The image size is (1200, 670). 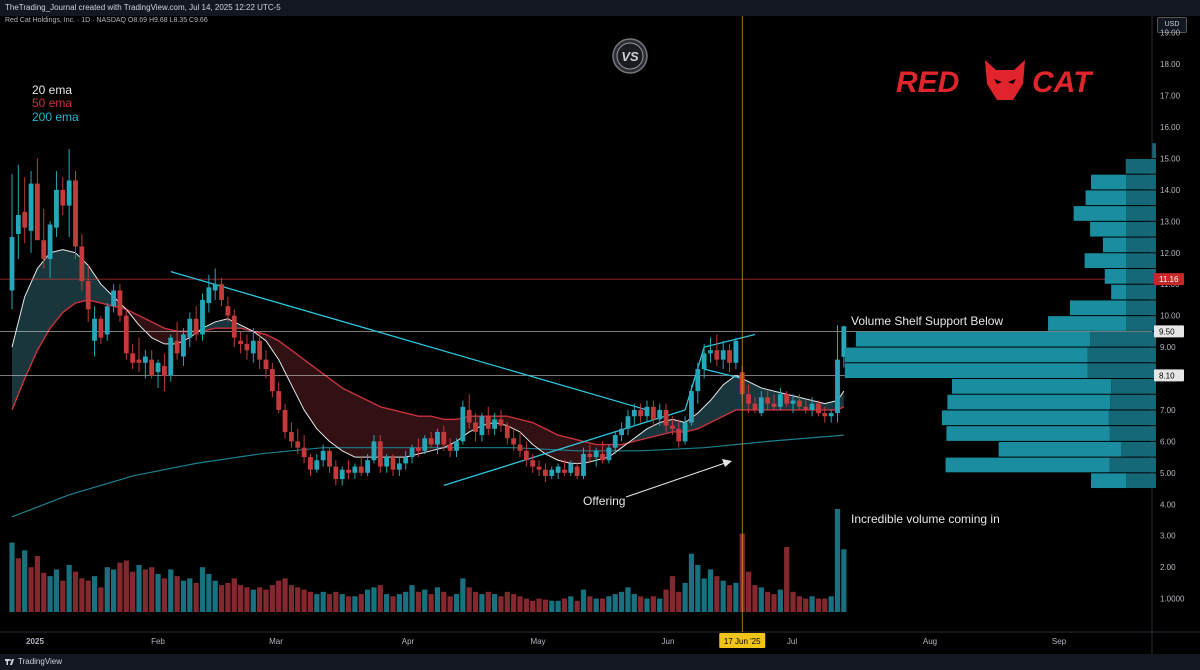 What do you see at coordinates (1172, 25) in the screenshot?
I see `currency-button: USD` at bounding box center [1172, 25].